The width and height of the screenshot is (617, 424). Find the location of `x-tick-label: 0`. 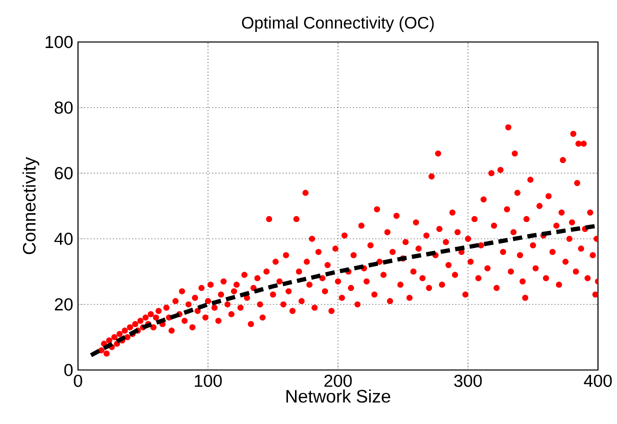

x-tick-label: 0 is located at coordinates (78, 380).